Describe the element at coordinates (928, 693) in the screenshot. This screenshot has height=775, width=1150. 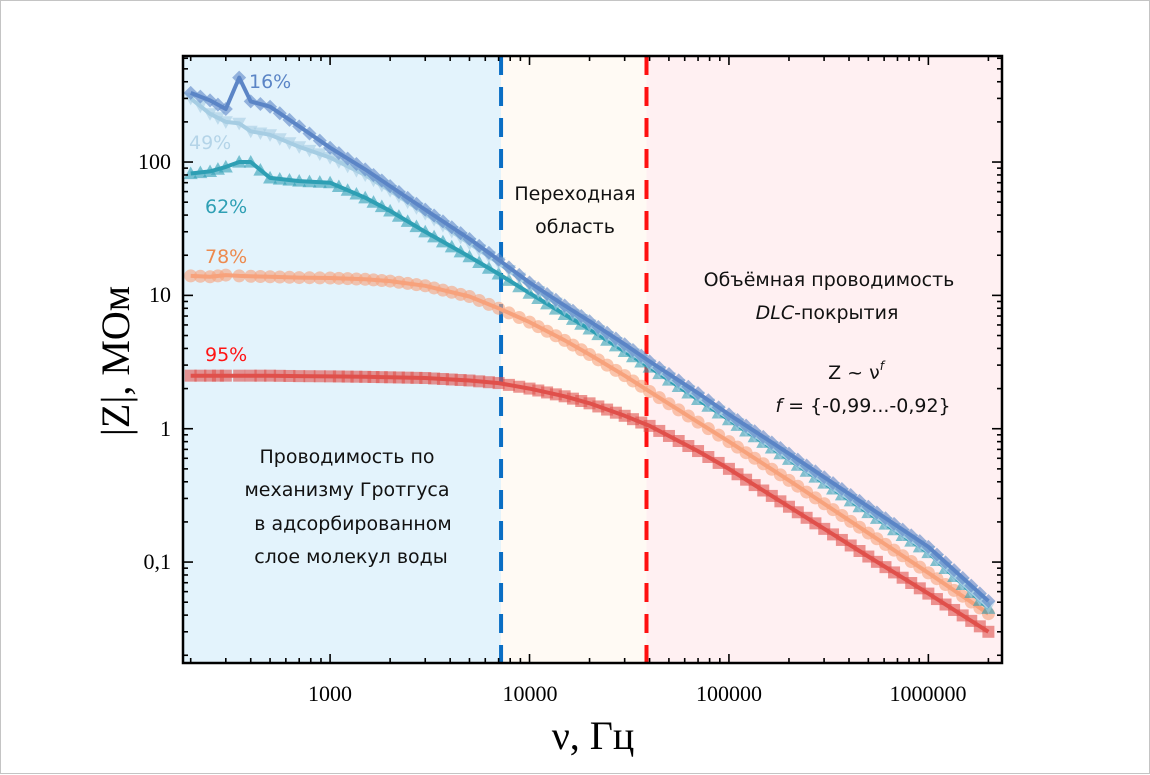
I see `x-tick-label: 1000000` at that location.